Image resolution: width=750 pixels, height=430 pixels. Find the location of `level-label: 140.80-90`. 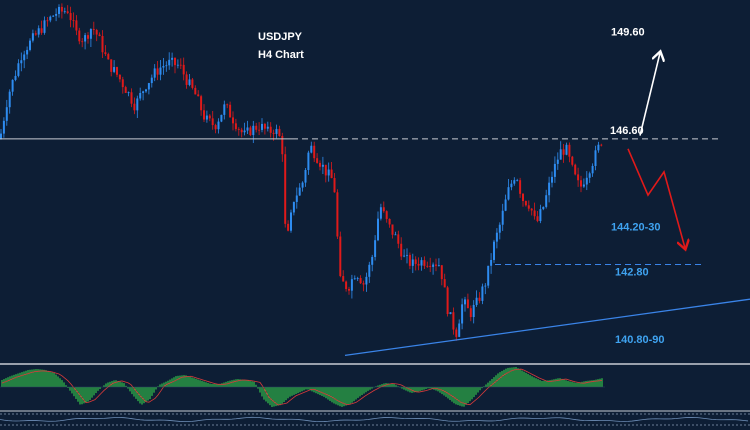

level-label: 140.80-90 is located at coordinates (640, 340).